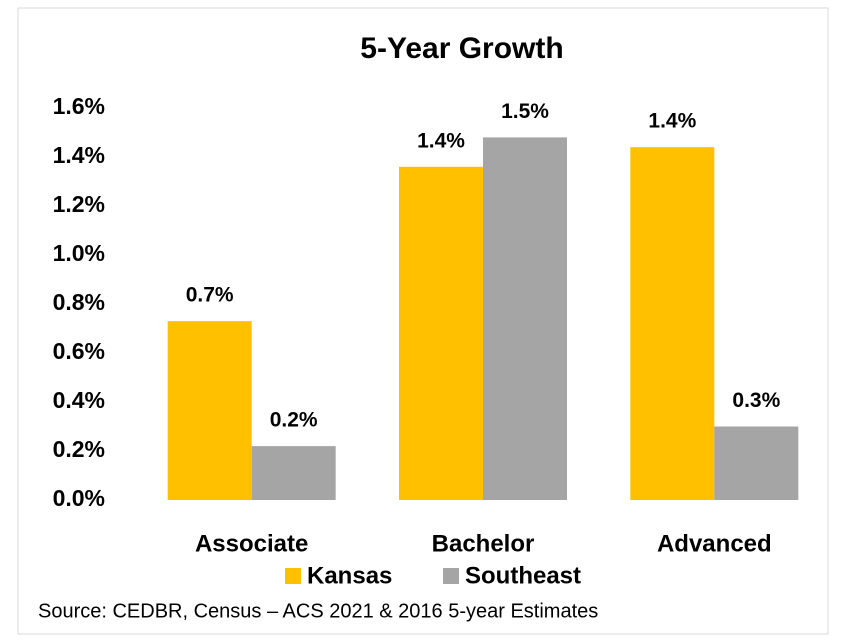  What do you see at coordinates (349, 575) in the screenshot?
I see `legend-label: Kansas` at bounding box center [349, 575].